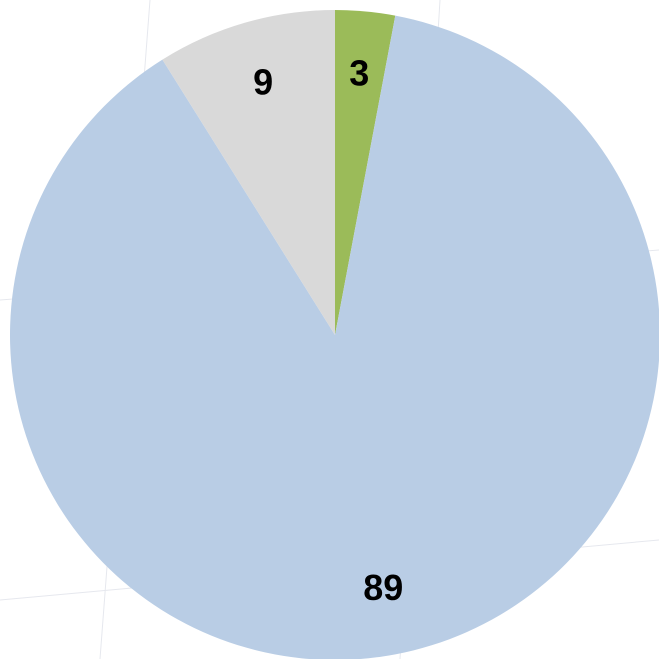 This screenshot has height=659, width=659. Describe the element at coordinates (359, 73) in the screenshot. I see `data-label: 3` at that location.